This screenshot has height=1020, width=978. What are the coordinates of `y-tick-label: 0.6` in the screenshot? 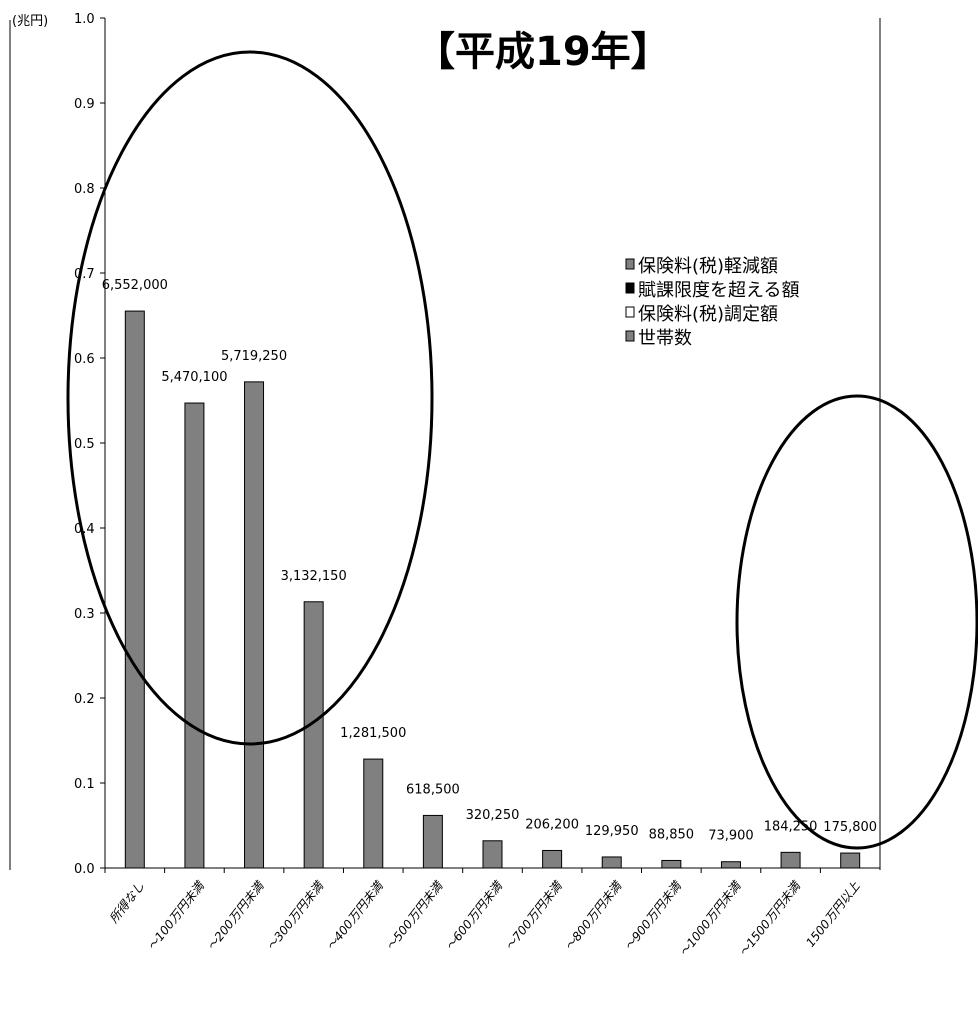 It's located at (84, 359).